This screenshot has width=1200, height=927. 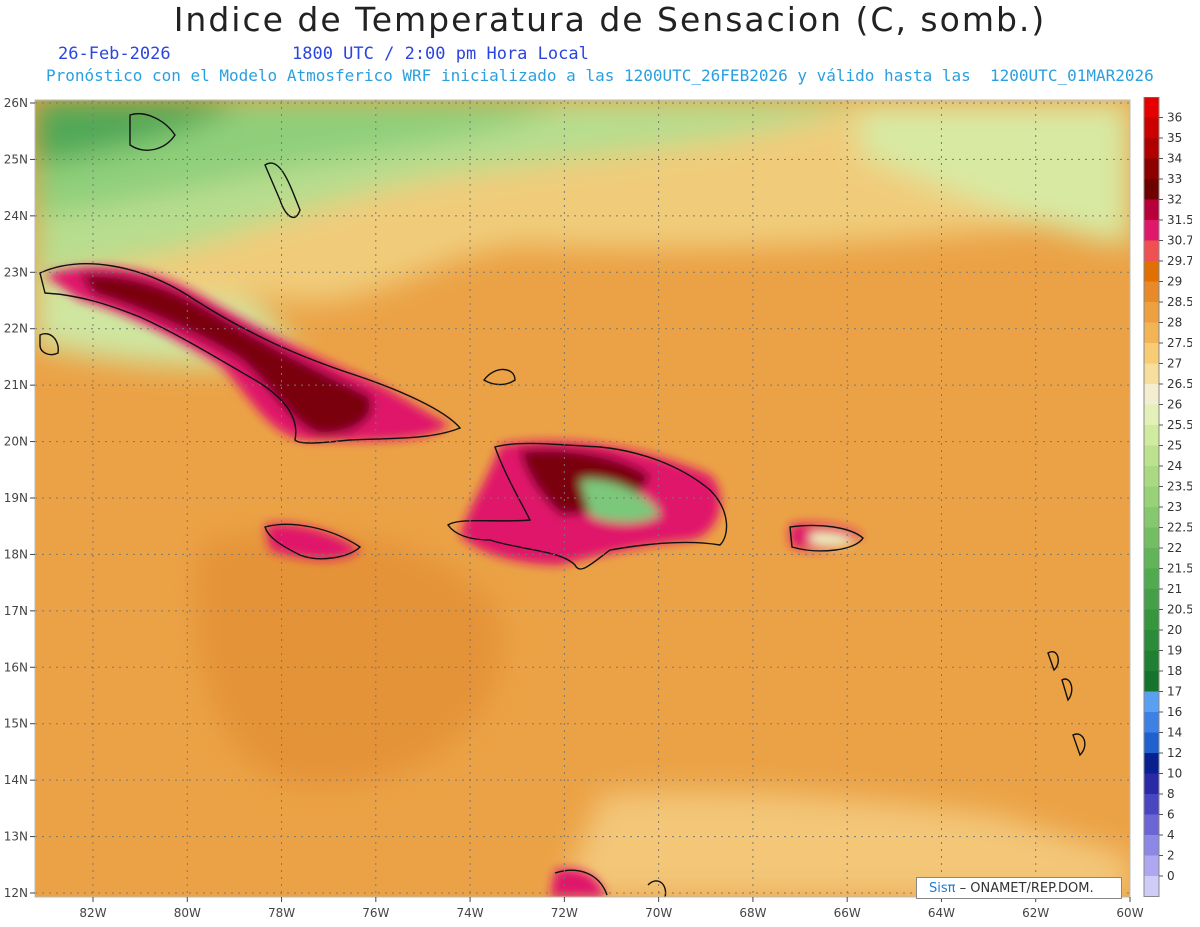 What do you see at coordinates (1174, 671) in the screenshot?
I see `legend-level-label: 18` at bounding box center [1174, 671].